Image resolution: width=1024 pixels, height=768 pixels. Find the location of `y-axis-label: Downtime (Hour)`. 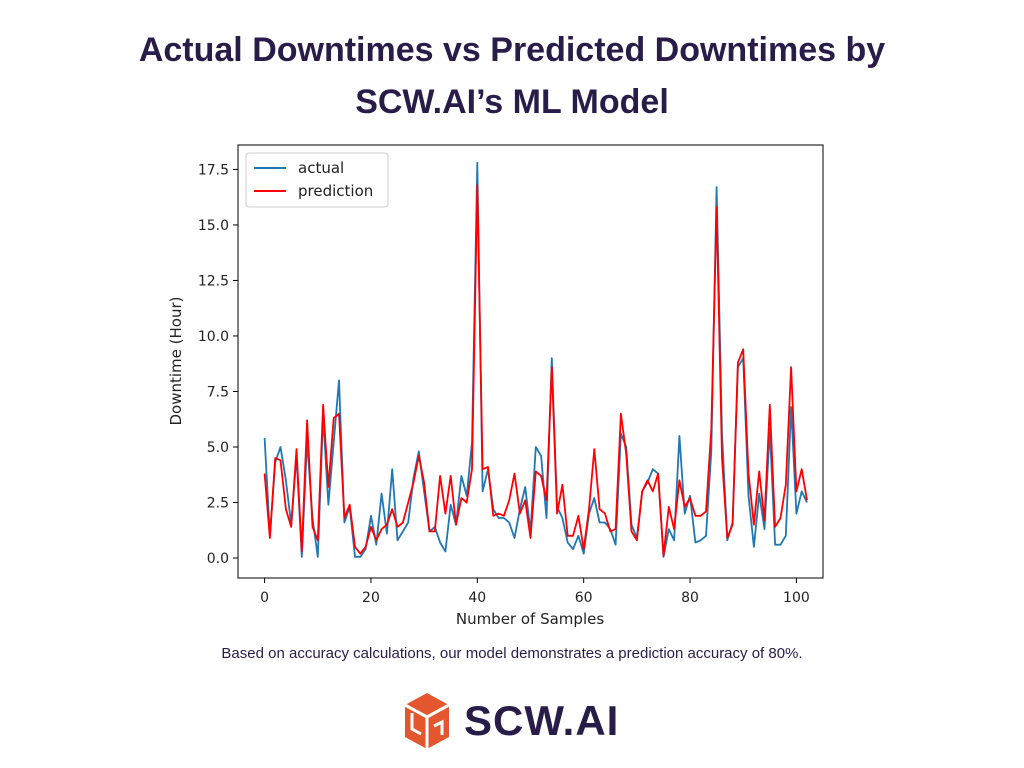

y-axis-label: Downtime (Hour) is located at coordinates (176, 361).